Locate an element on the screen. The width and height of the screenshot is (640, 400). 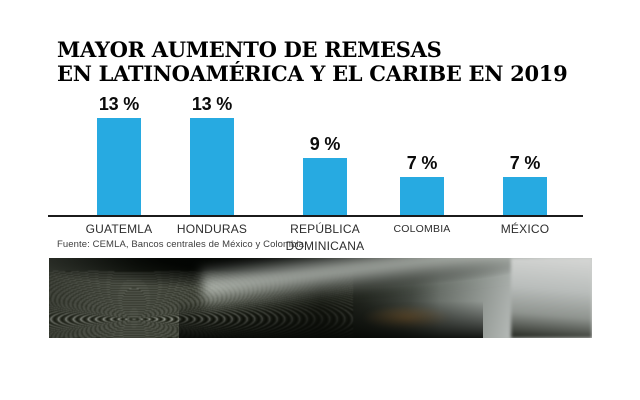
bar-value-label: 9 % is located at coordinates (325, 144).